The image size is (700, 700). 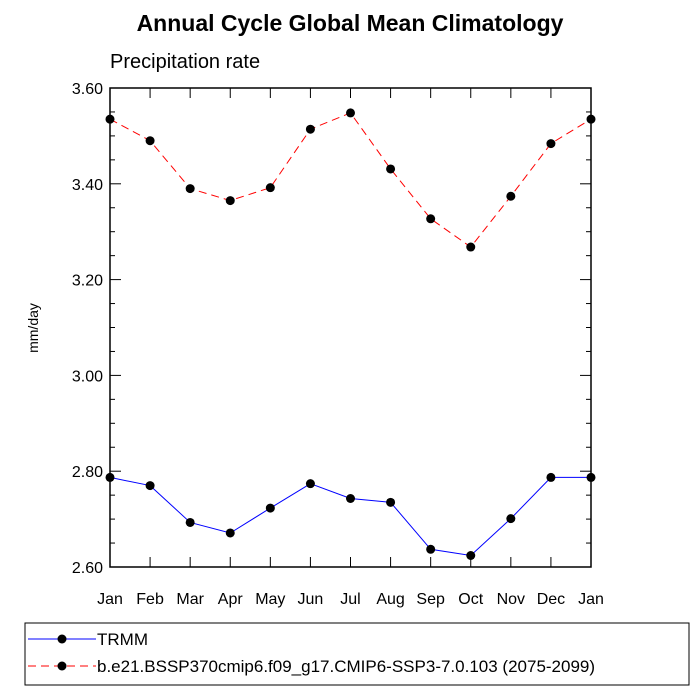 What do you see at coordinates (470, 599) in the screenshot?
I see `x-tick-label: Oct` at bounding box center [470, 599].